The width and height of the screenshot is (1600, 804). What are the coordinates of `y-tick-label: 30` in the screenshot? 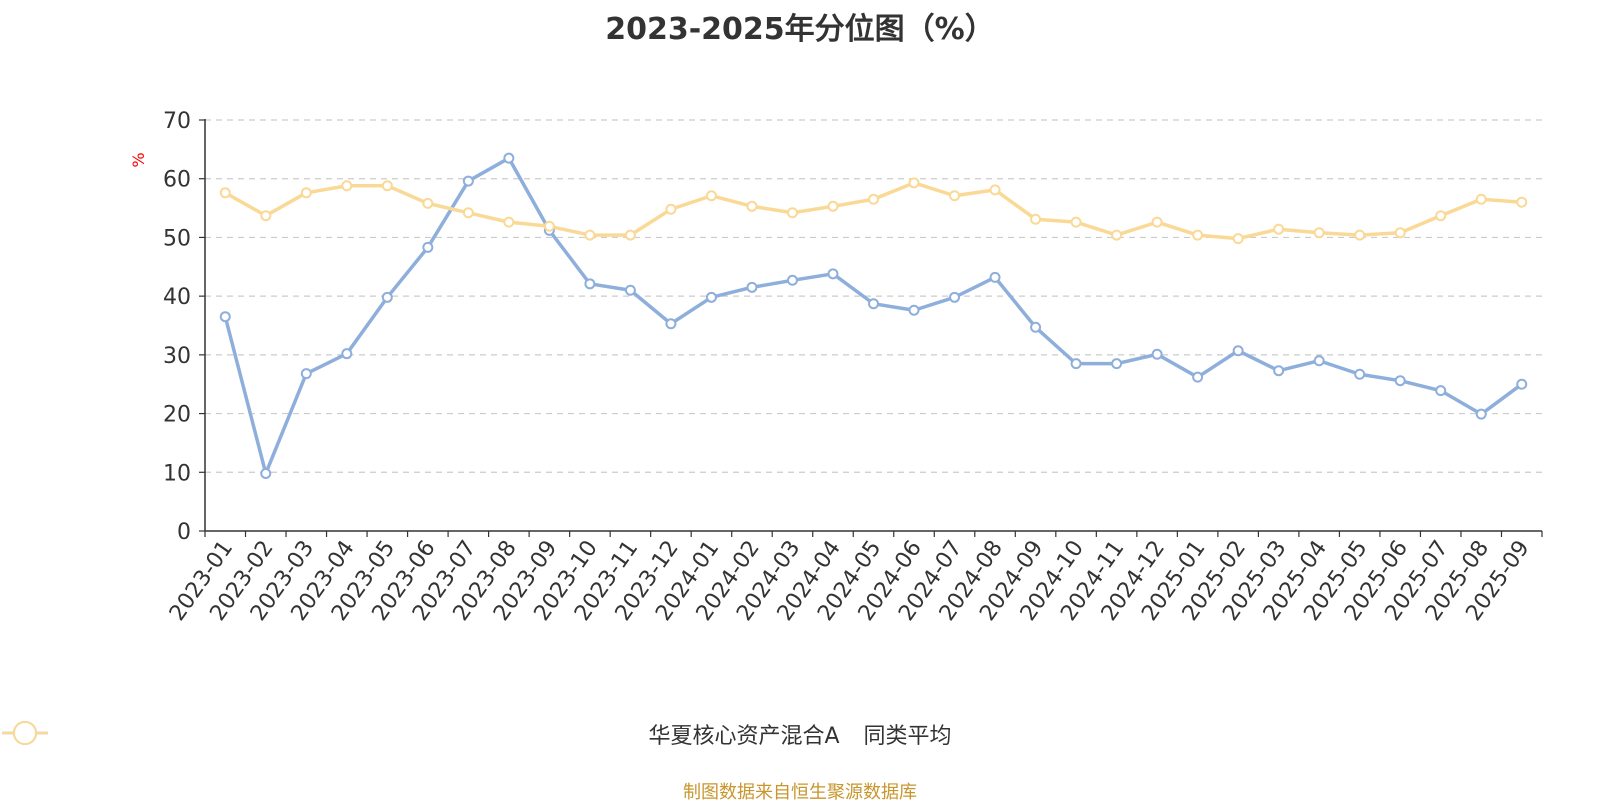 It's located at (177, 356).